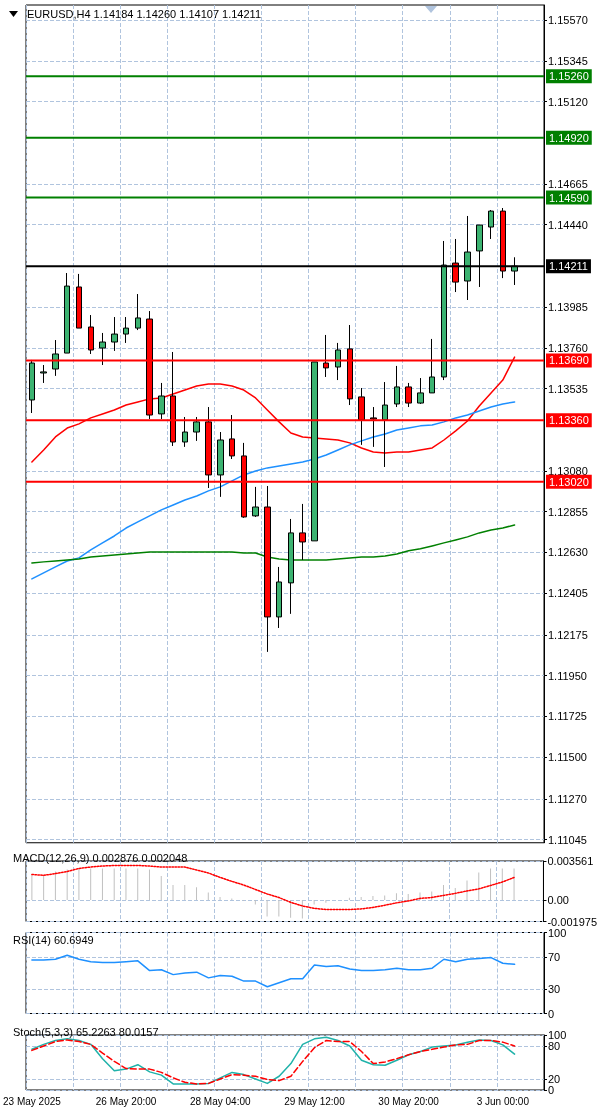 The height and width of the screenshot is (1114, 600). What do you see at coordinates (558, 899) in the screenshot?
I see `y-tick-label: 0.00` at bounding box center [558, 899].